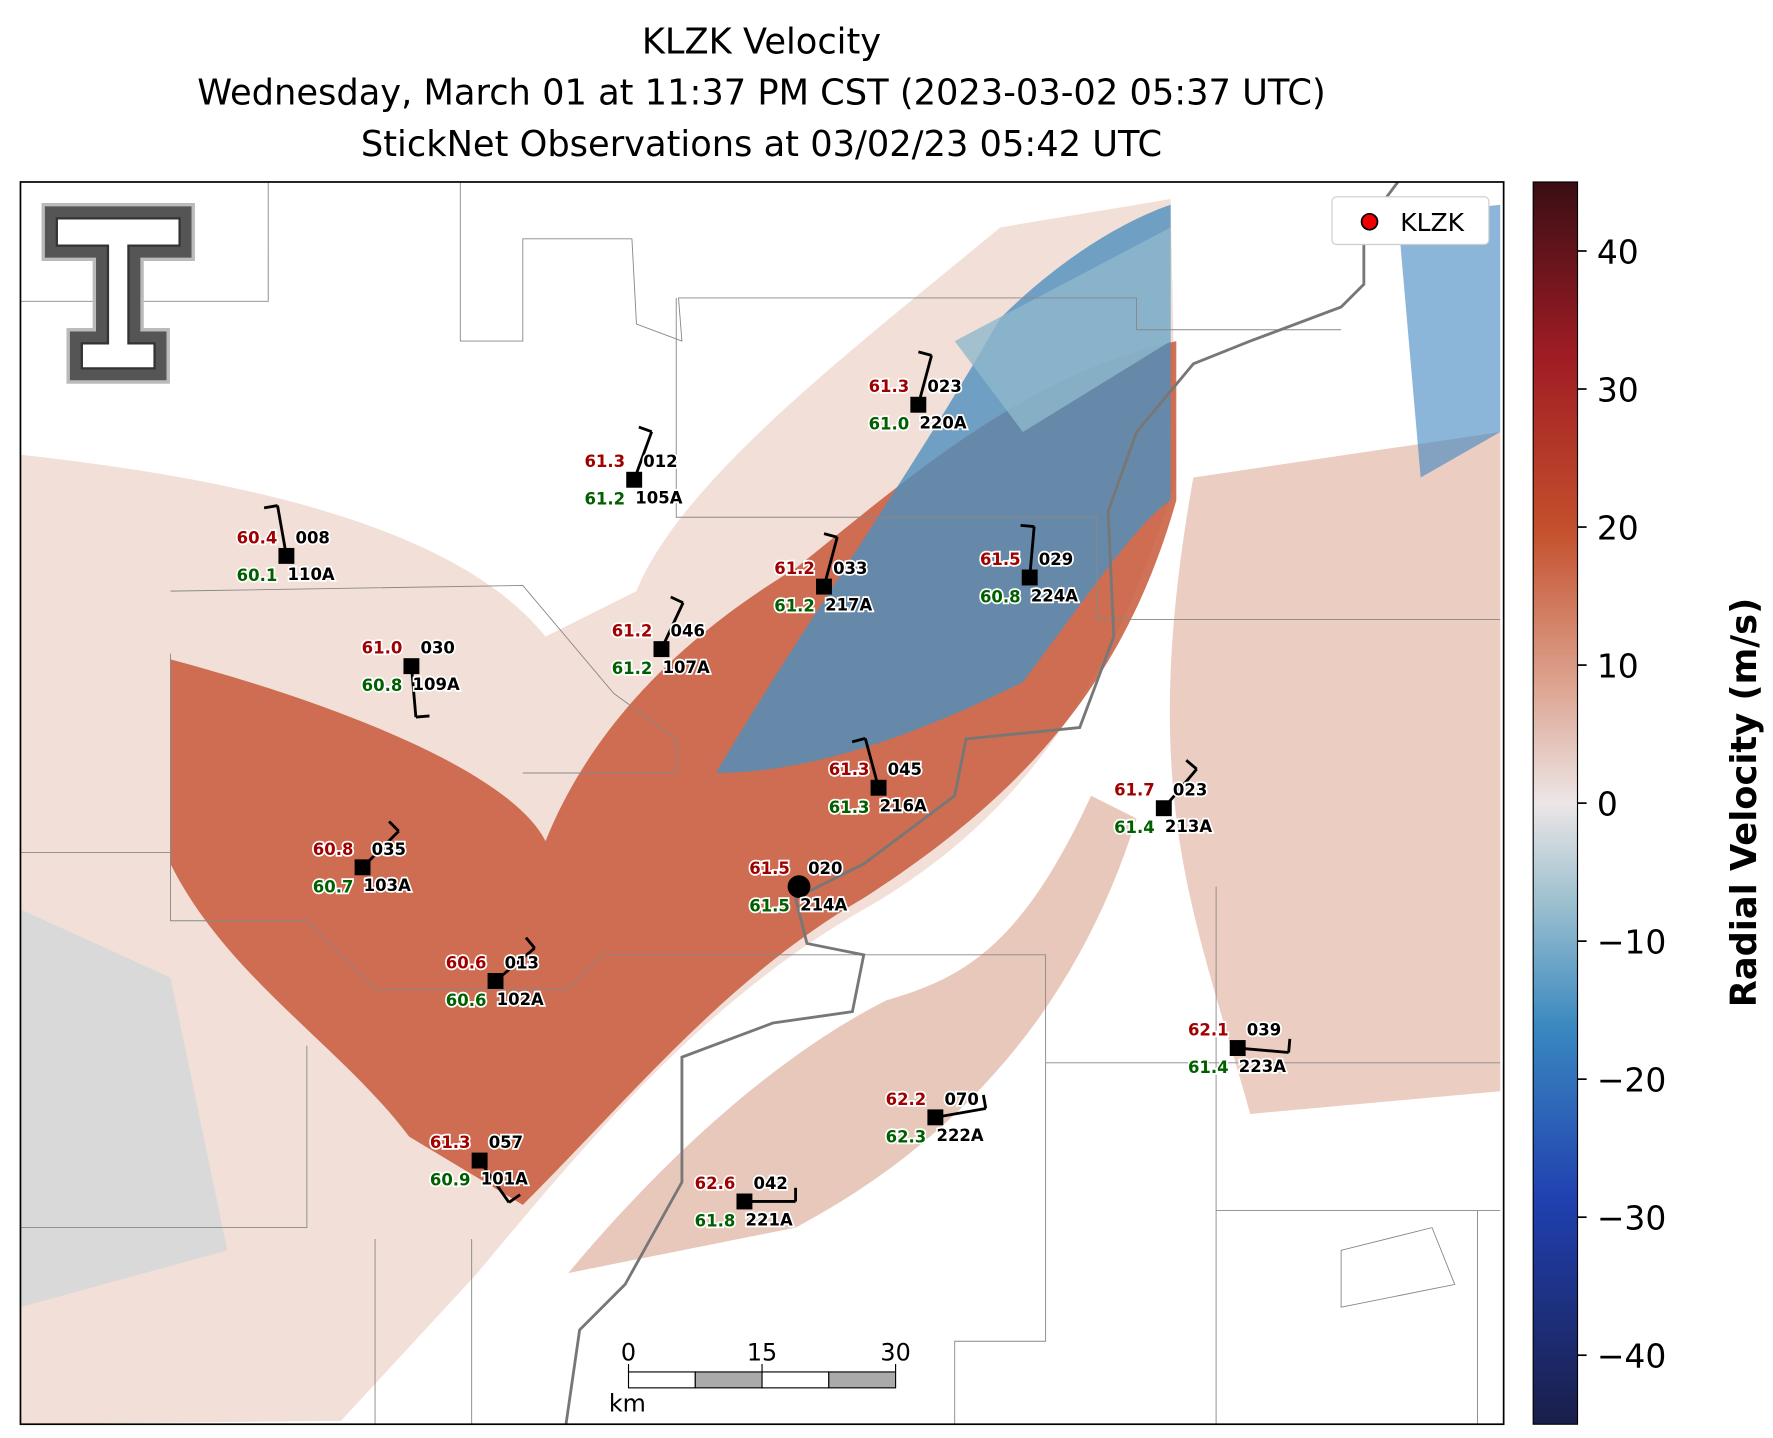 The width and height of the screenshot is (1773, 1438). What do you see at coordinates (1056, 559) in the screenshot?
I see `station-wind: 029` at bounding box center [1056, 559].